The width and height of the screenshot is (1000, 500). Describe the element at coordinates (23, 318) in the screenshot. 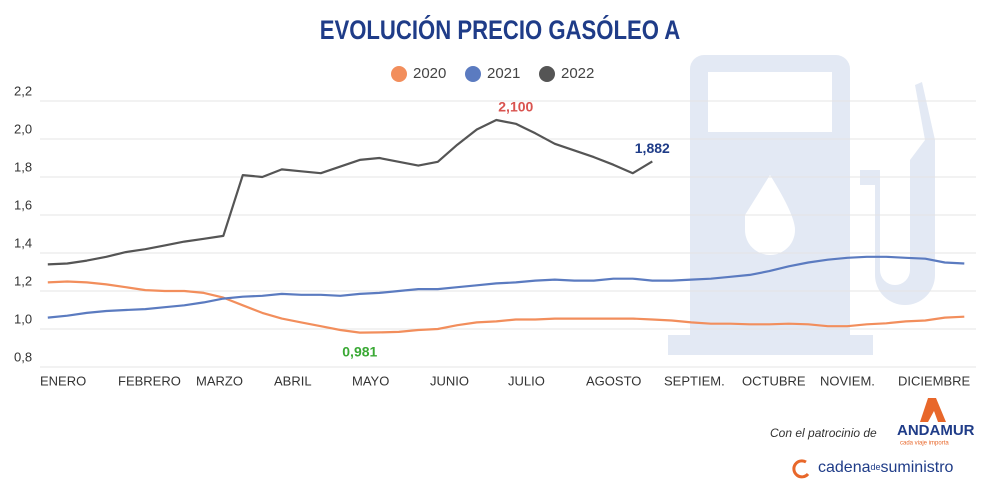

I see `y-tick-label: 1,0` at that location.